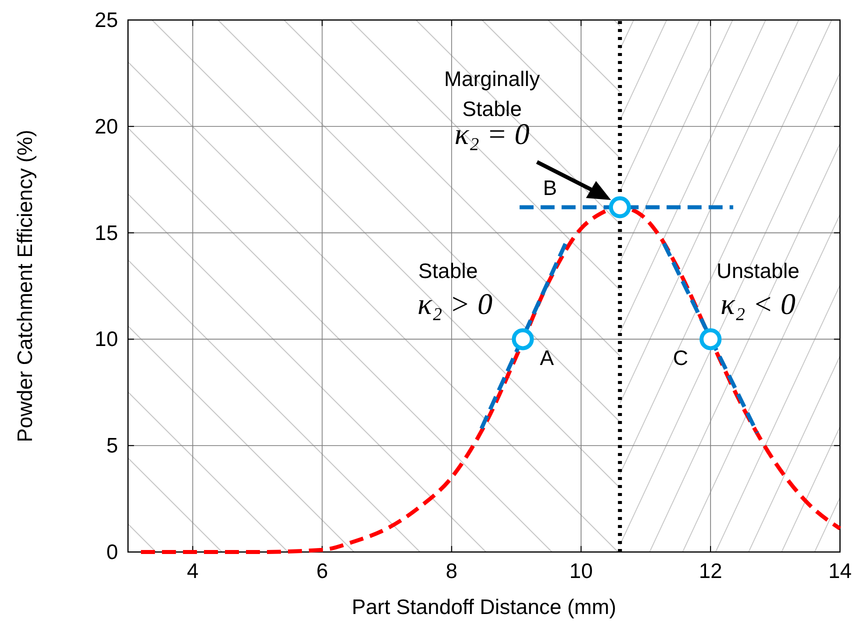 Image resolution: width=861 pixels, height=636 pixels. Describe the element at coordinates (758, 304) in the screenshot. I see `annotation: κ₂ < 0` at that location.